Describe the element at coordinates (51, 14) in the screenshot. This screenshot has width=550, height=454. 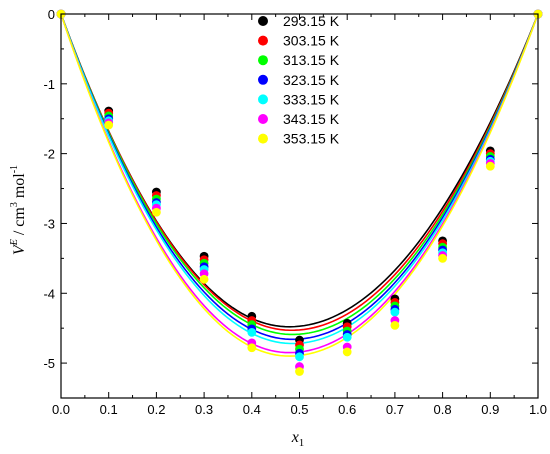
I see `y-tick-label-0: 0` at that location.